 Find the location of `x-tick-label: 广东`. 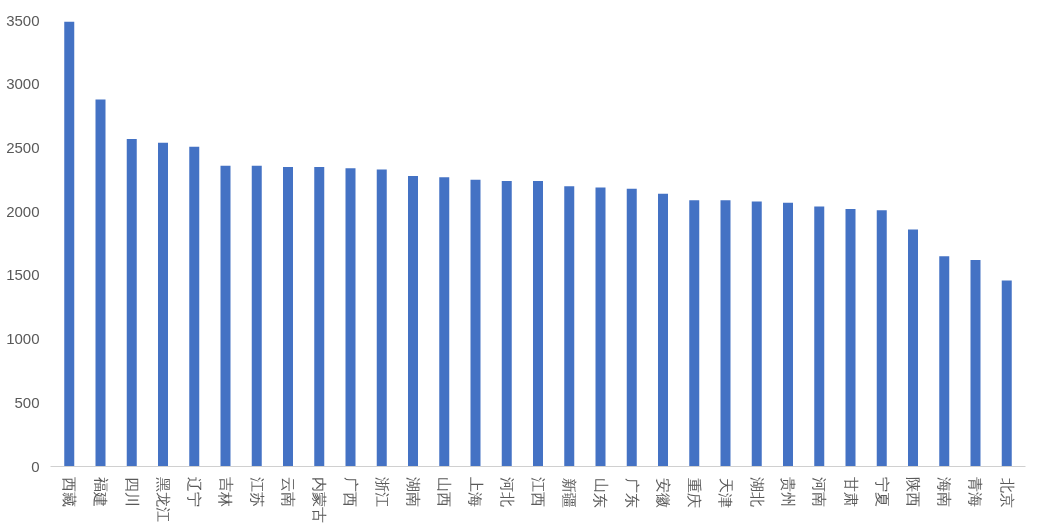

x-tick-label: 广东 is located at coordinates (631, 492).